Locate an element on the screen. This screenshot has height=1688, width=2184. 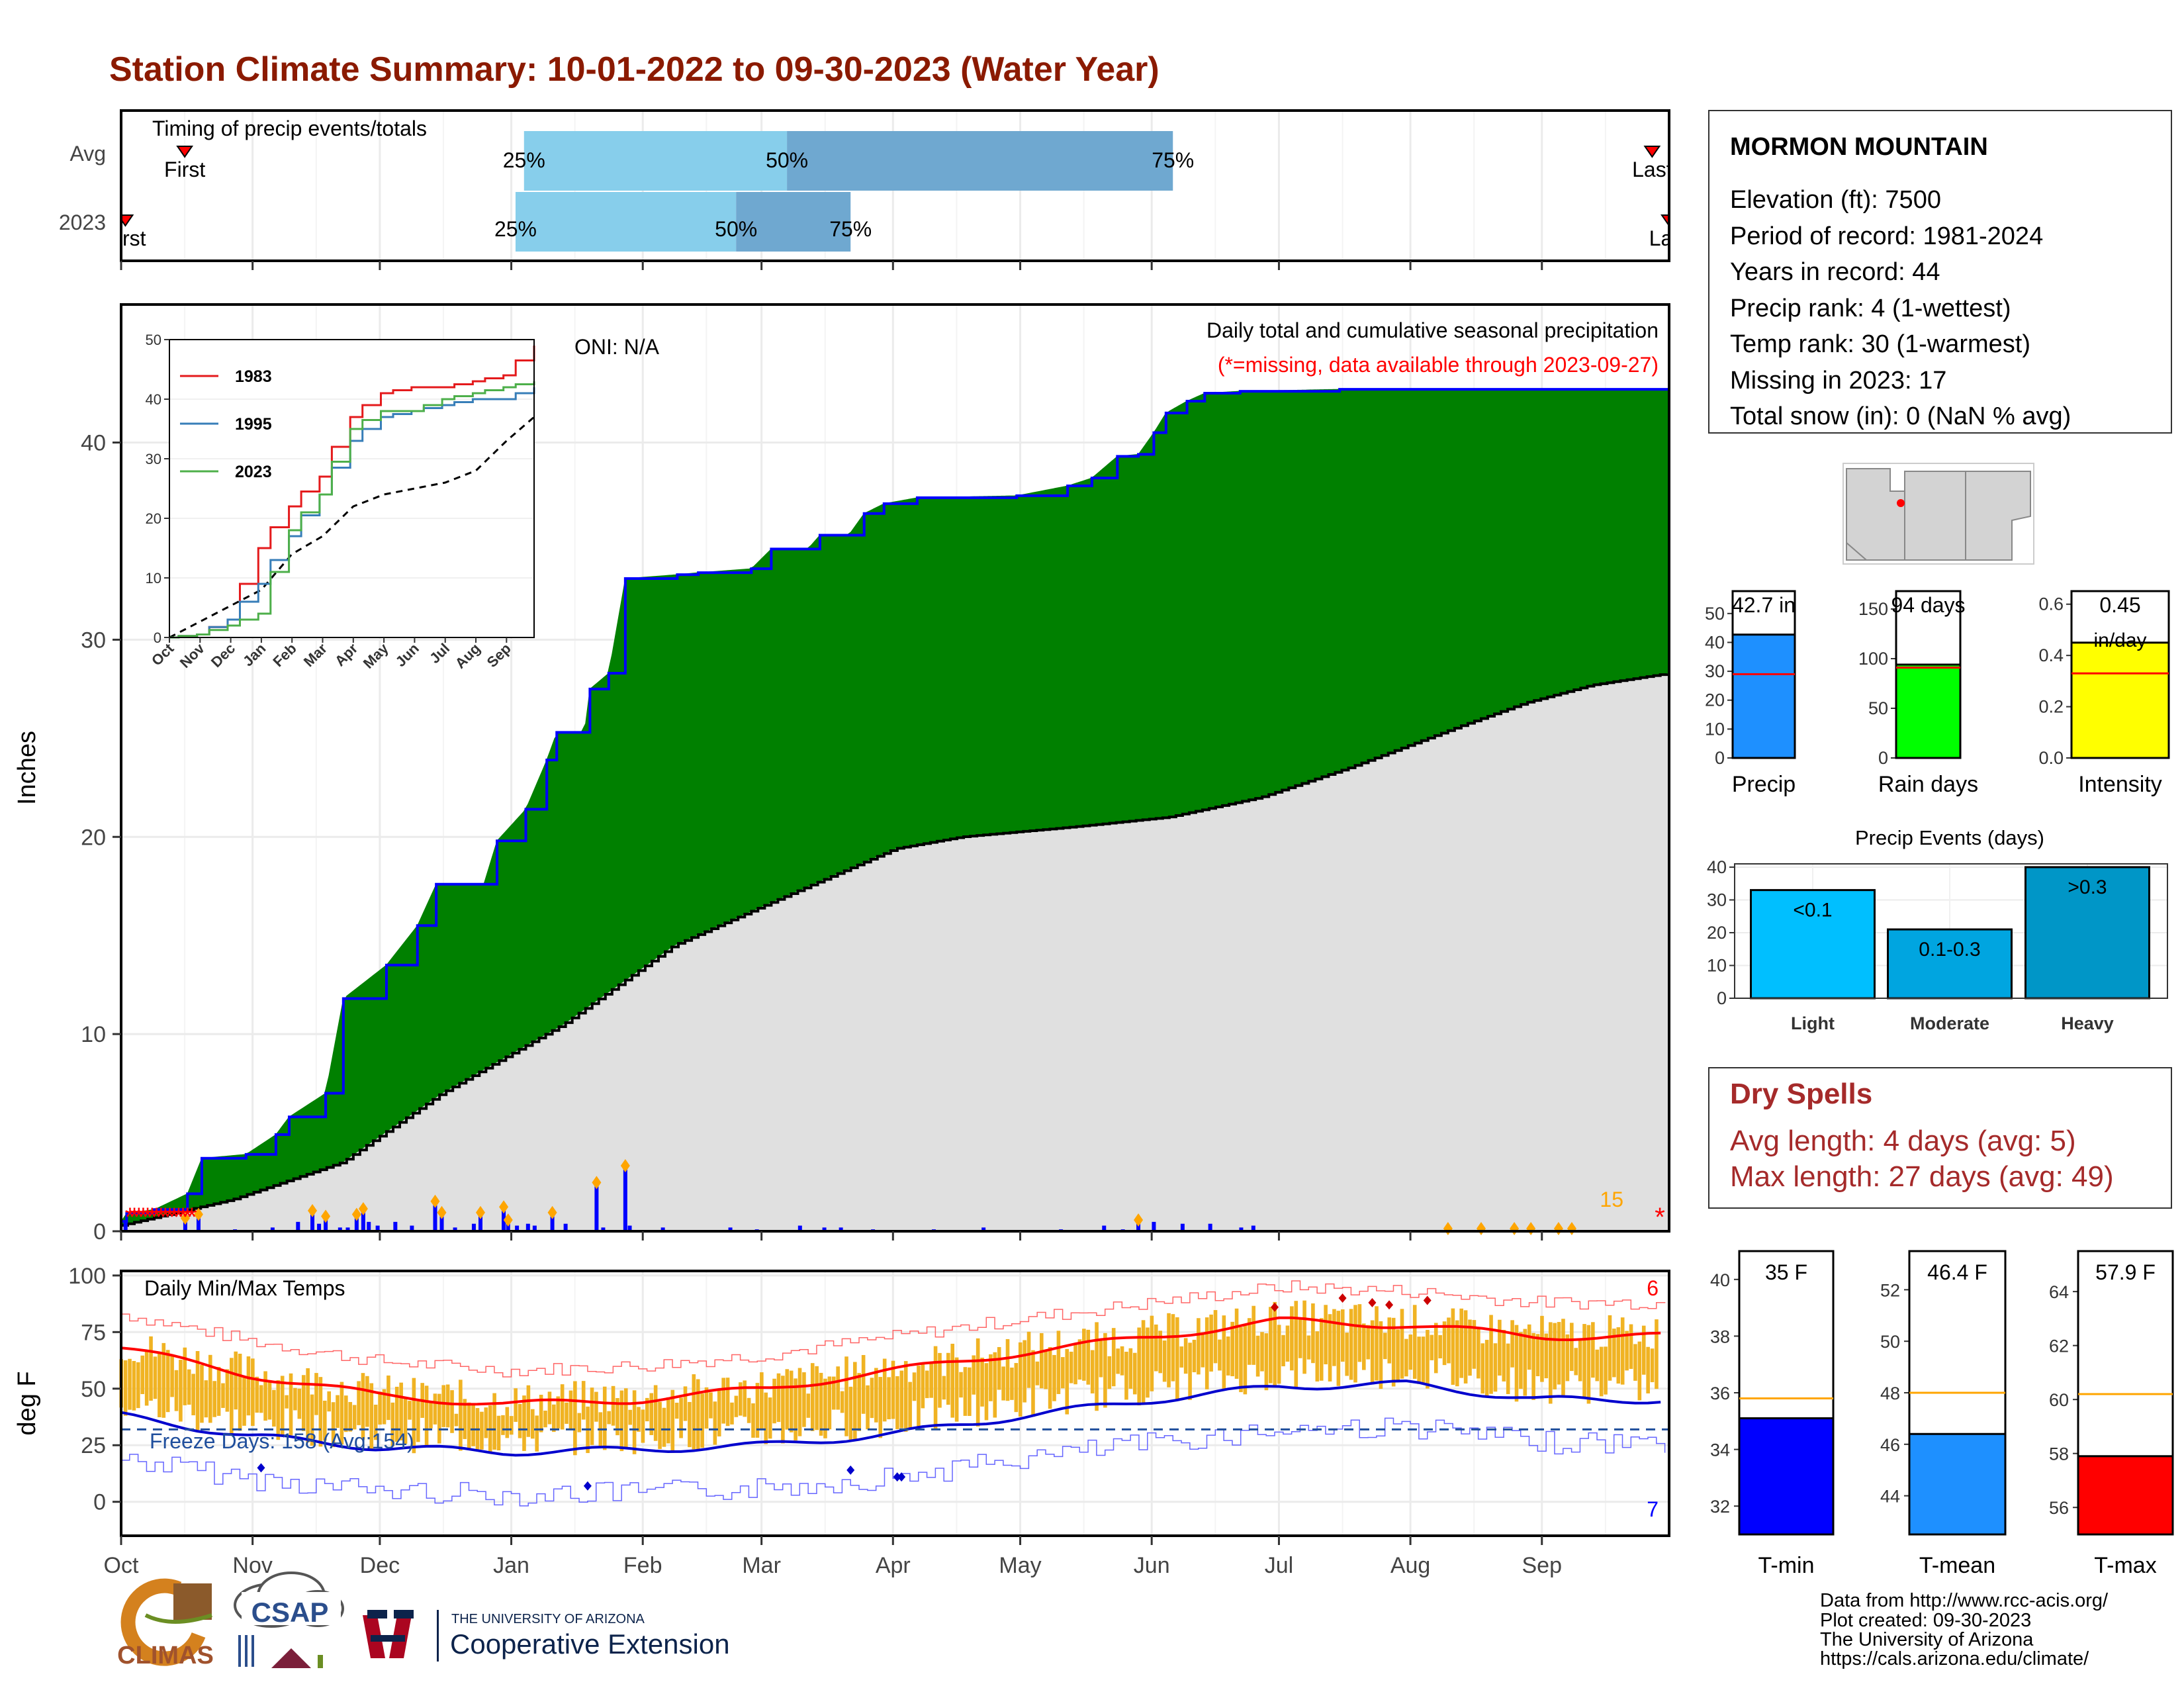
events-y-tick-label: 30 is located at coordinates (1717, 900).